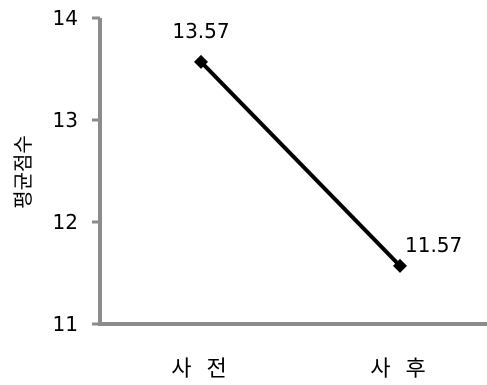 The width and height of the screenshot is (487, 385). I want to click on y-axis-title: 평균점수, so click(23, 172).